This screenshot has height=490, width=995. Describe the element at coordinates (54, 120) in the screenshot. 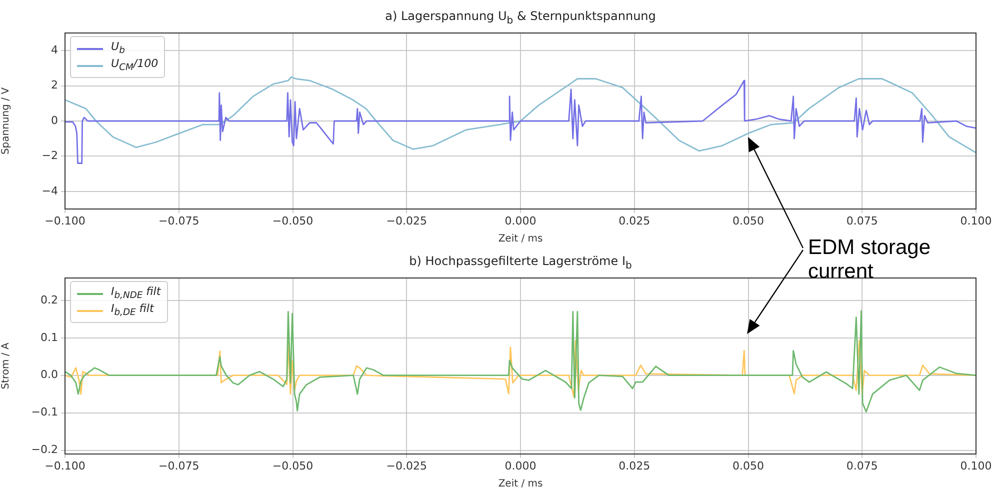

I see `y-tick-label: 0` at that location.